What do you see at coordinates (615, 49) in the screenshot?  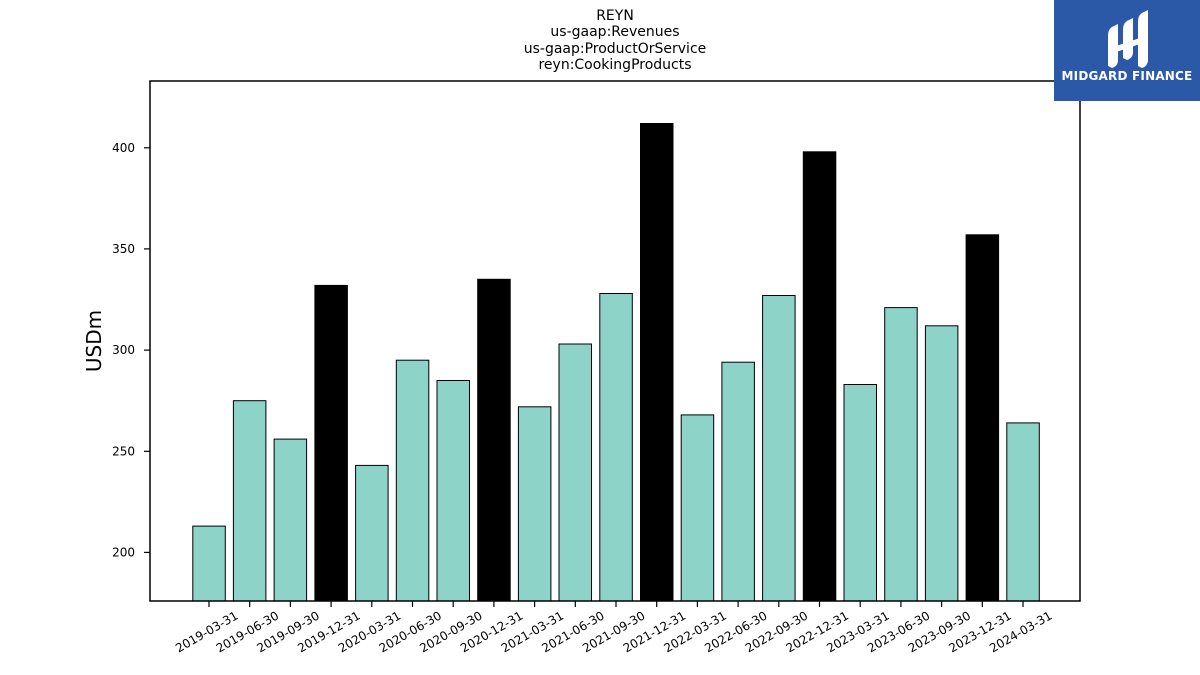 I see `chart-title-line-3: us-gaap:ProductOrService` at bounding box center [615, 49].